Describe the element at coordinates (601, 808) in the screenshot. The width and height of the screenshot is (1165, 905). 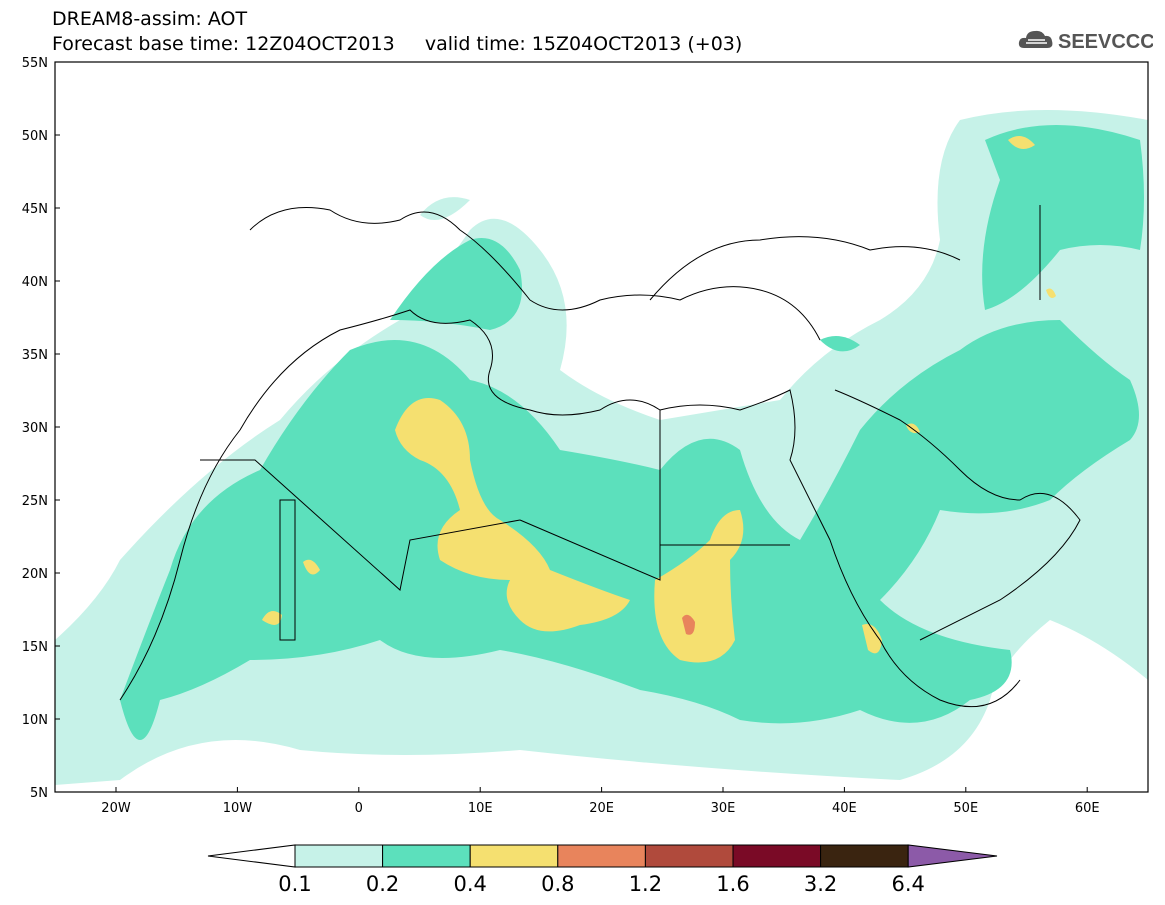
I see `lon-tick-label: 20E` at that location.